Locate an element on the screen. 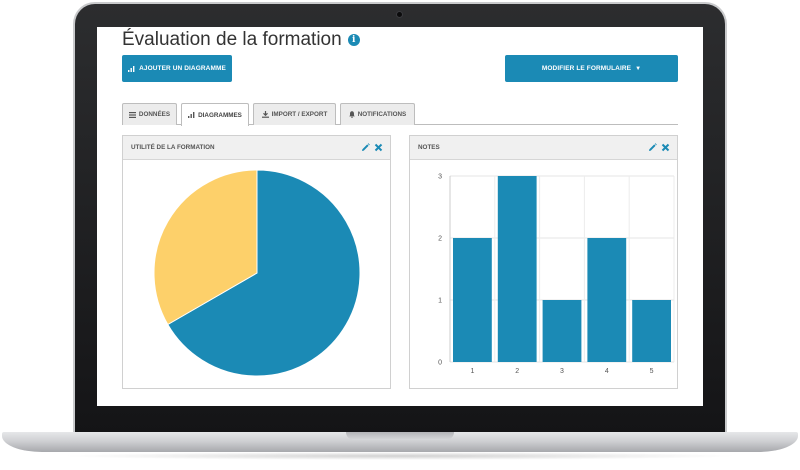 The width and height of the screenshot is (800, 470). bell-icon is located at coordinates (351, 114).